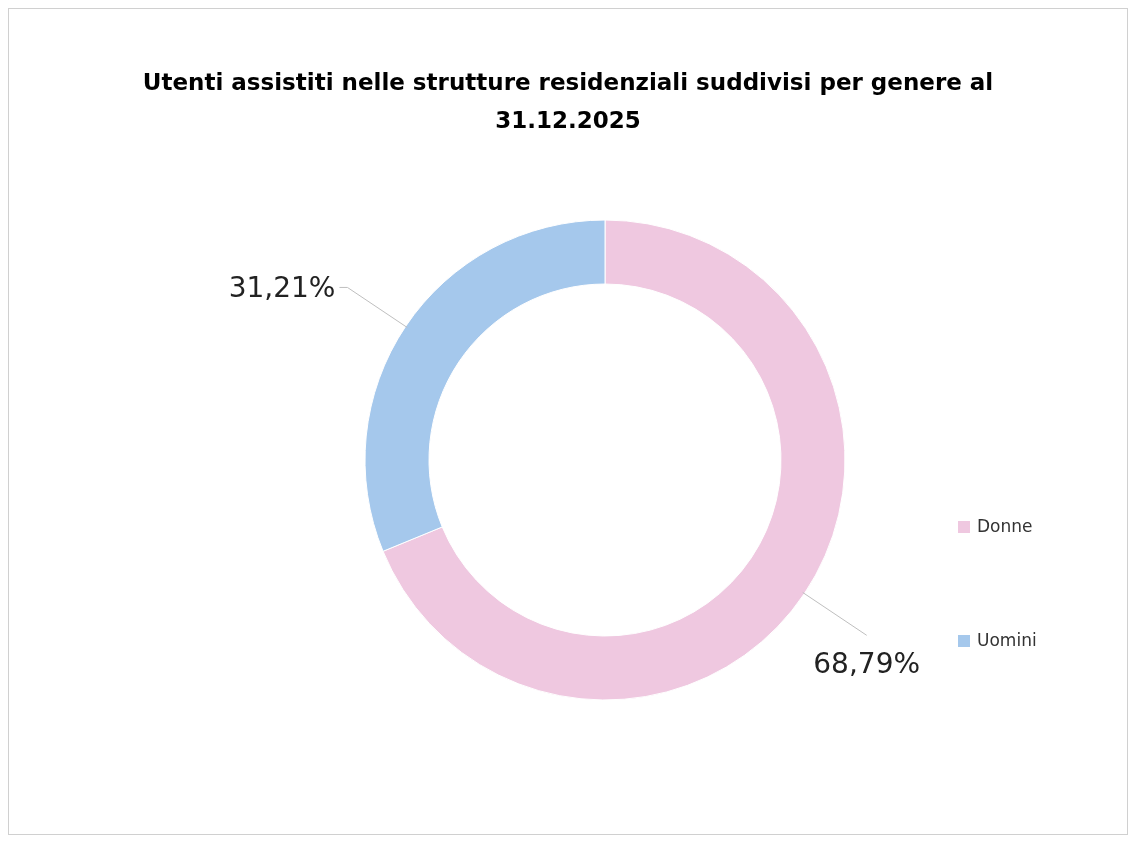 The height and width of the screenshot is (843, 1136). What do you see at coordinates (1007, 640) in the screenshot?
I see `legend-label: Uomini` at bounding box center [1007, 640].